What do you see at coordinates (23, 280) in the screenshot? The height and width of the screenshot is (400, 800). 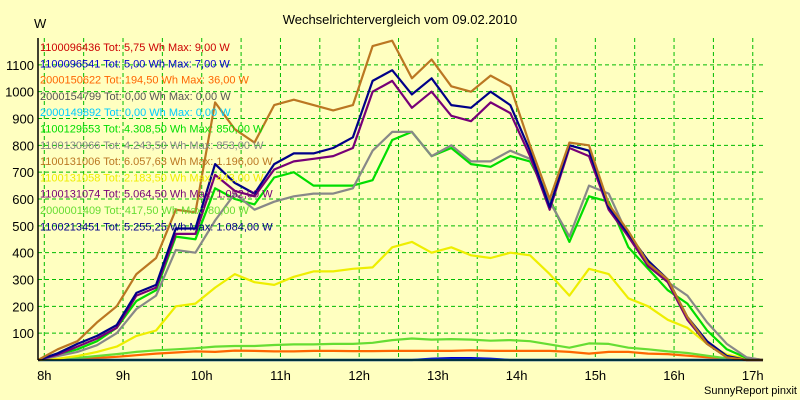 I see `y-tick-label: 300` at bounding box center [23, 280].